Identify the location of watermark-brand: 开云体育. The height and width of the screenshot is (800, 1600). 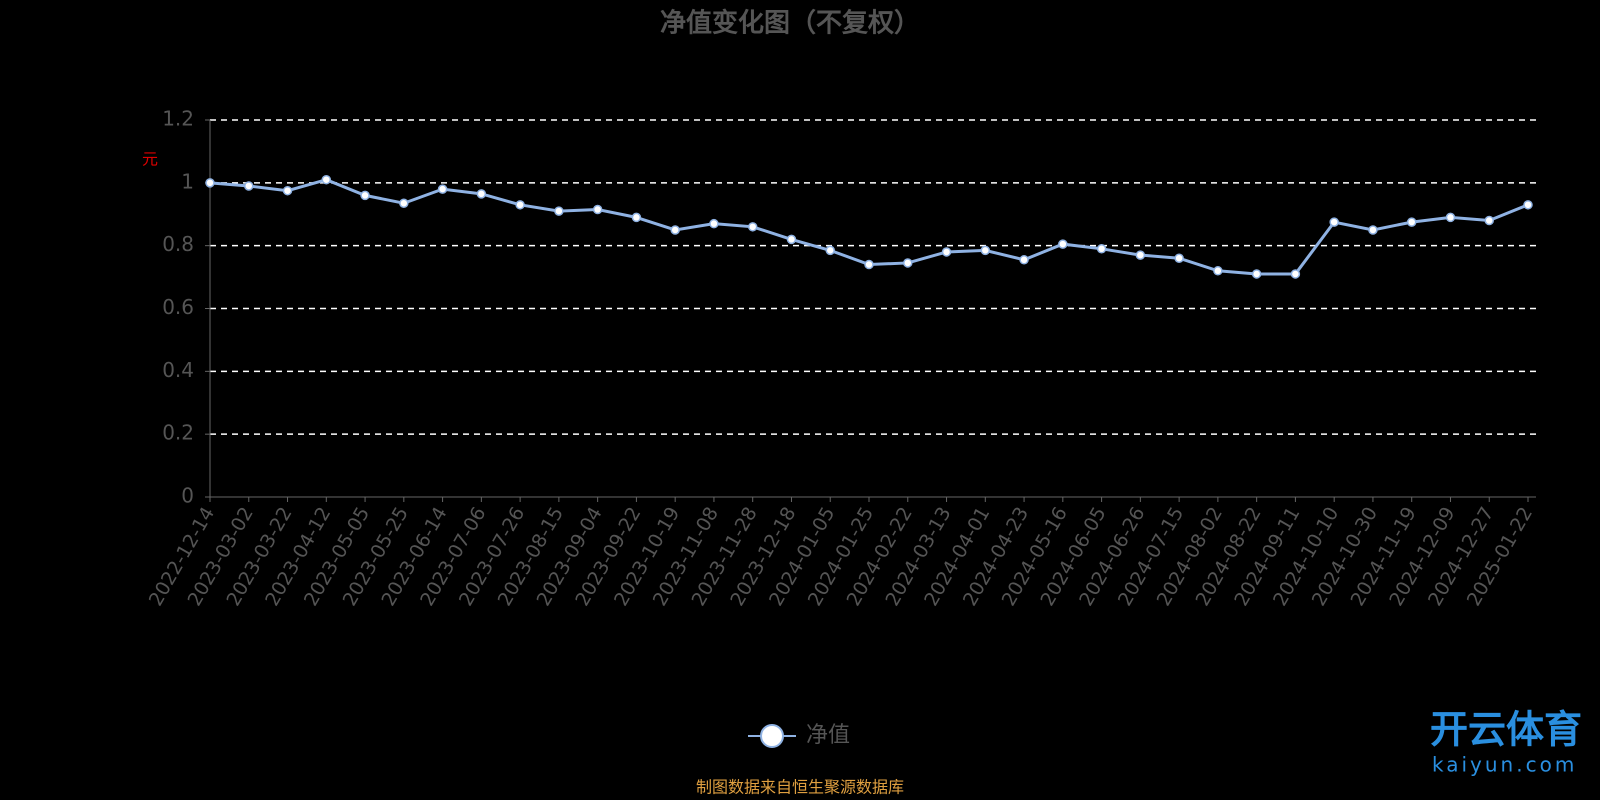
(1506, 730).